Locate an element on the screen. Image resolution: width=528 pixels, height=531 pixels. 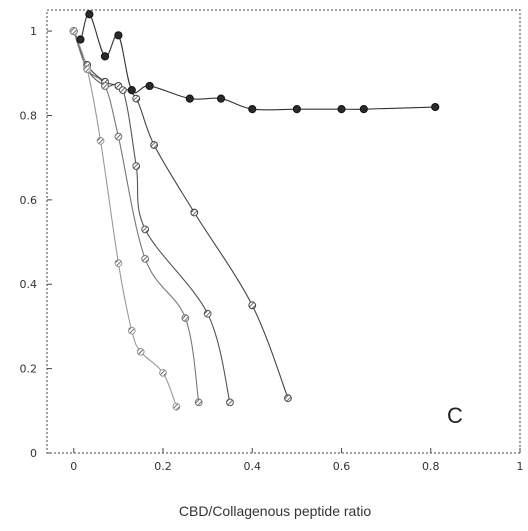
y-tick-label: 0.2 is located at coordinates (29, 369).